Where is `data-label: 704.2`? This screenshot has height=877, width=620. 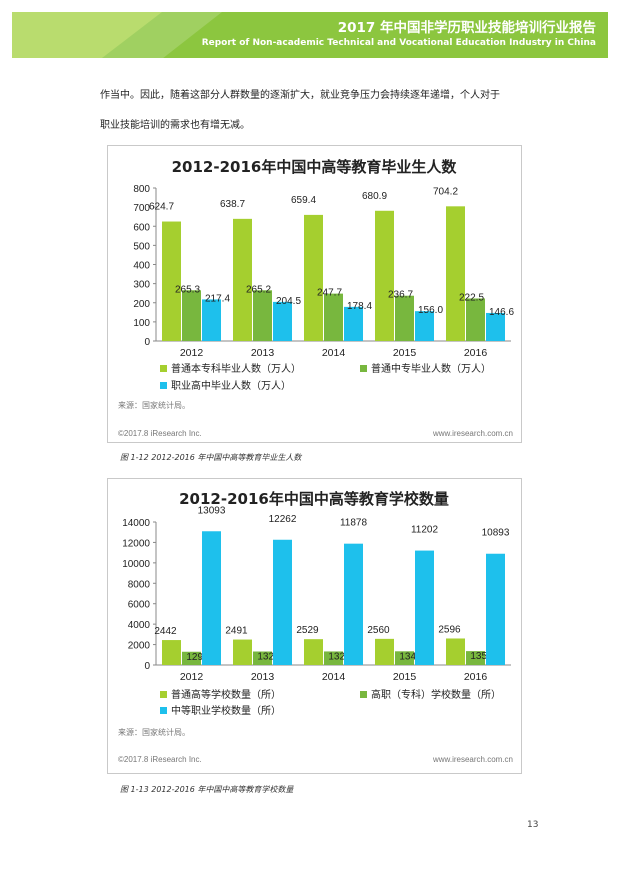
data-label: 704.2 is located at coordinates (445, 191).